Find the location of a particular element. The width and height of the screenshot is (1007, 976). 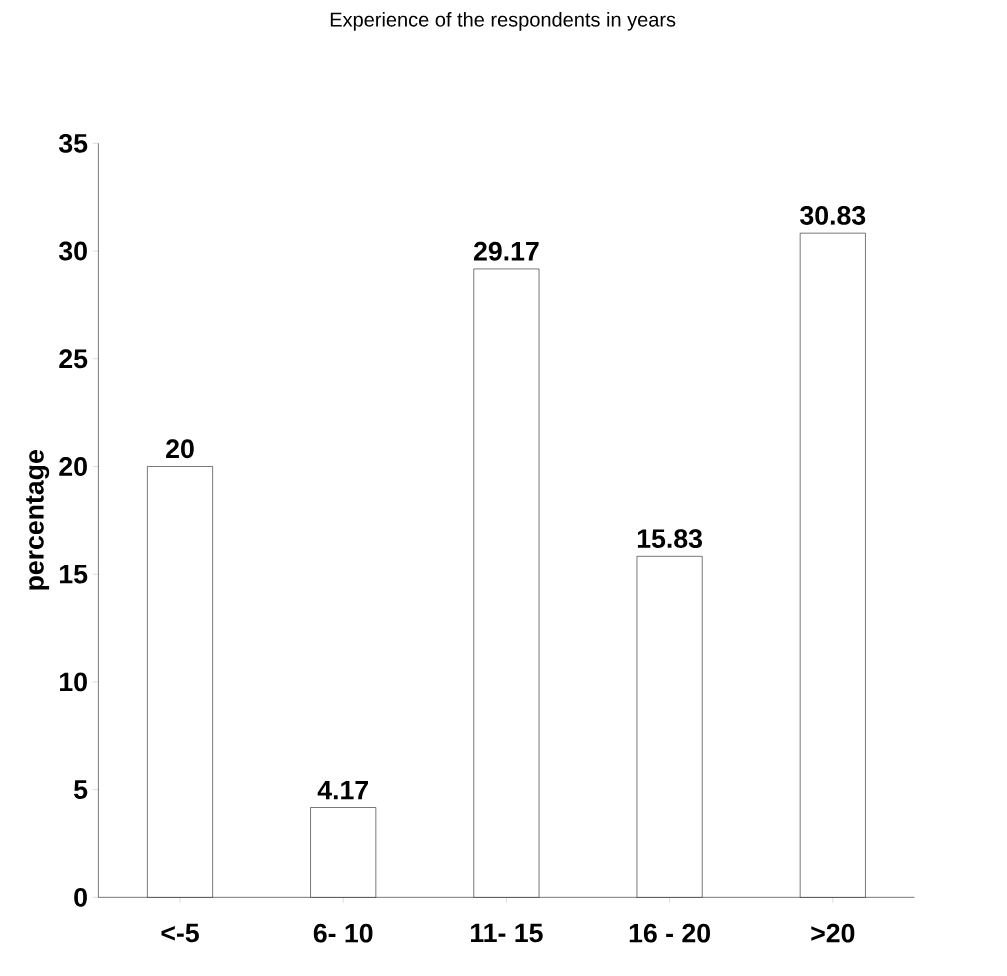

data-label: 4.17 is located at coordinates (342, 790).